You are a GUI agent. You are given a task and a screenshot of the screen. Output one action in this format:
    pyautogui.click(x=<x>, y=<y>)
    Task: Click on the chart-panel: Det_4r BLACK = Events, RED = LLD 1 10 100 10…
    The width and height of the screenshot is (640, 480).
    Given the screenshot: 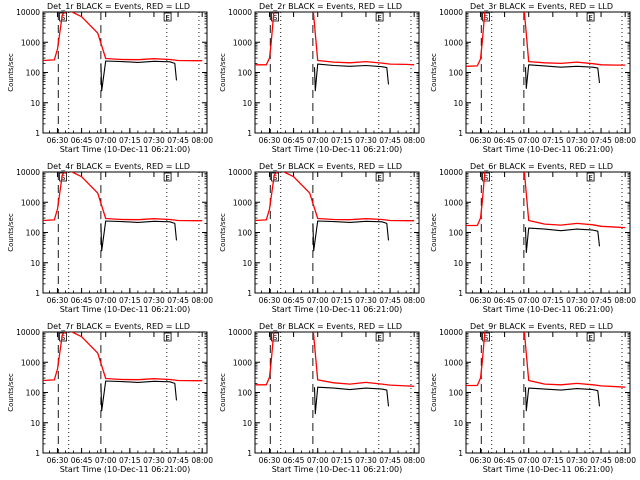 What is the action you would take?
    pyautogui.click(x=110, y=238)
    